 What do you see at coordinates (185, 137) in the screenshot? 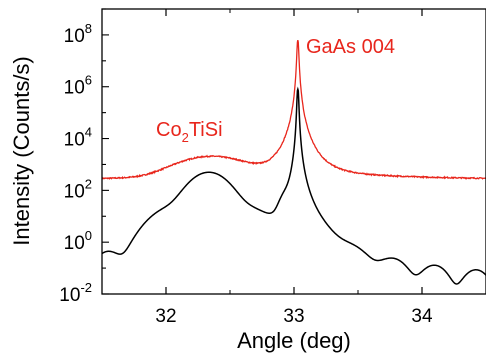
I see `annotation-co2tisi-sub: 2` at bounding box center [185, 137].